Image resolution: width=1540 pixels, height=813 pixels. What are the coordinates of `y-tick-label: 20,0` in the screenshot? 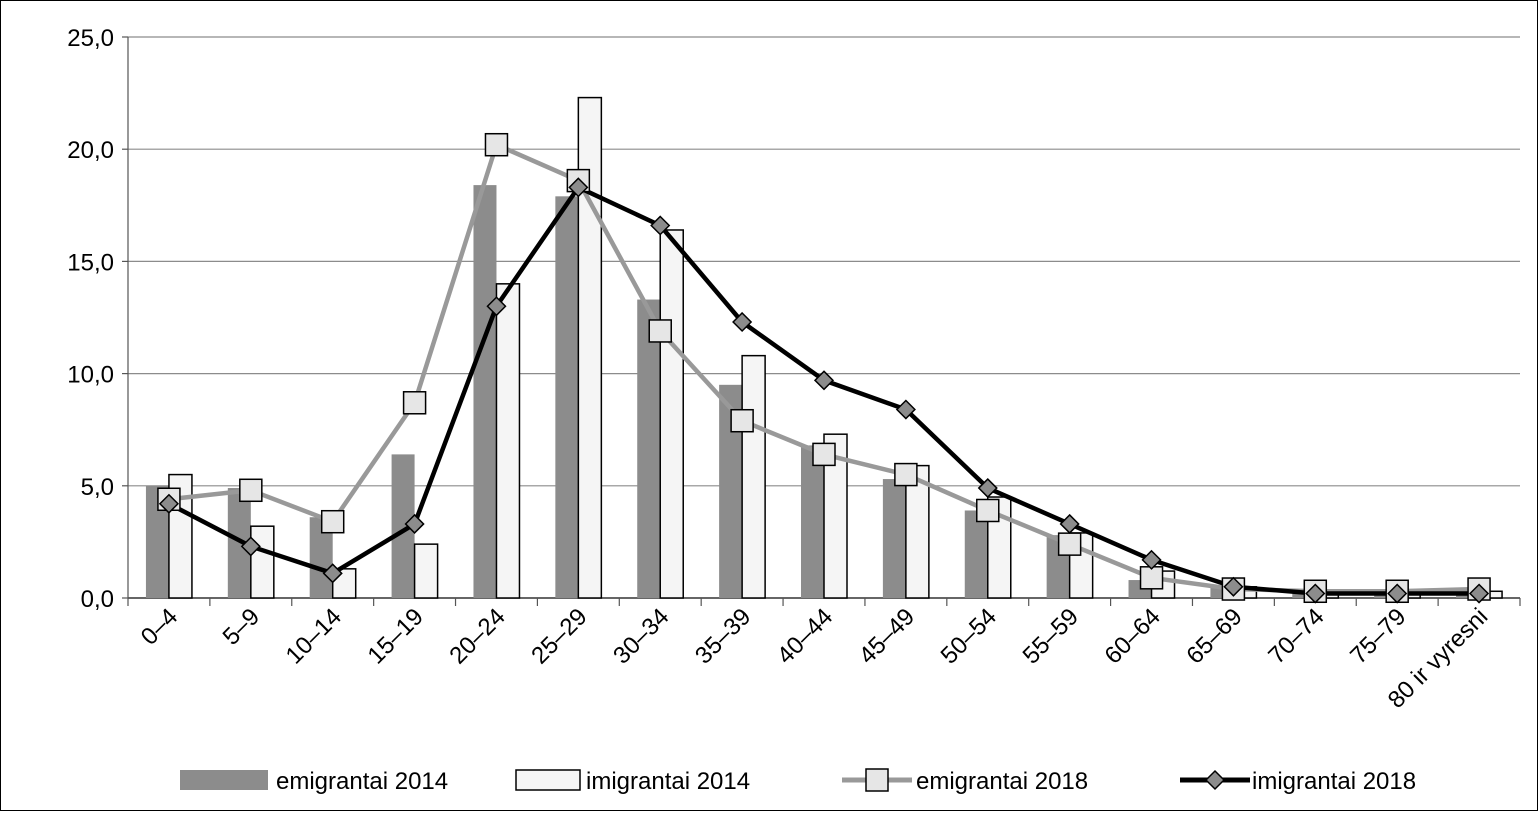 It's located at (90, 150).